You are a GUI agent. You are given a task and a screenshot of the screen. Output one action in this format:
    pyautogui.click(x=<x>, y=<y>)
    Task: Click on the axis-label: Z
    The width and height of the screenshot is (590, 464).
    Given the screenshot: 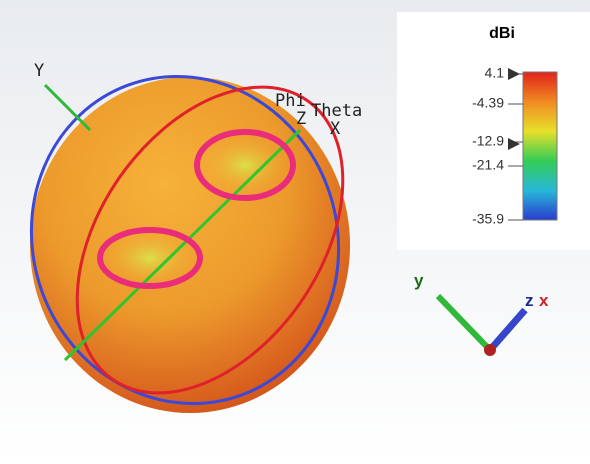 What is the action you would take?
    pyautogui.click(x=301, y=119)
    